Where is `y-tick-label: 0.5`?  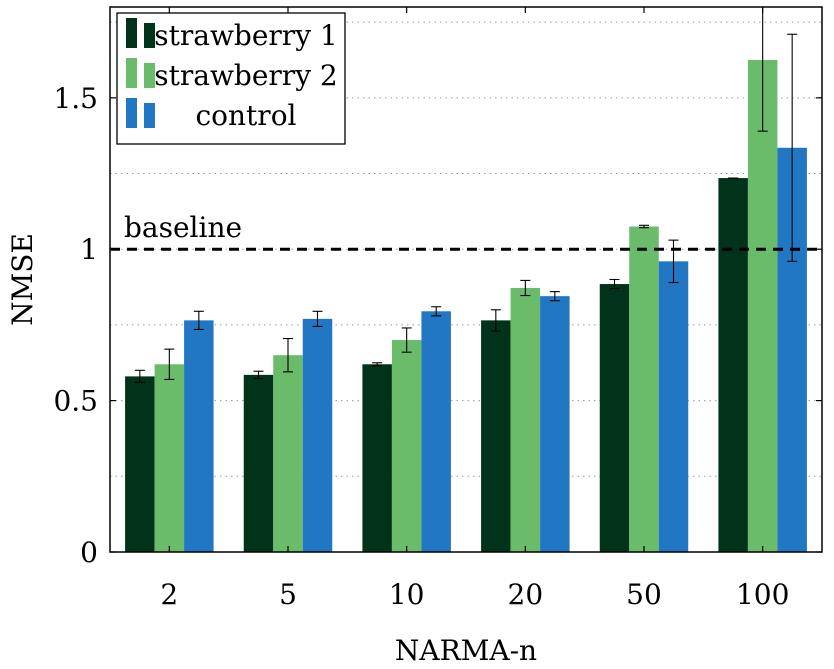 y-tick-label: 0.5 is located at coordinates (75, 401).